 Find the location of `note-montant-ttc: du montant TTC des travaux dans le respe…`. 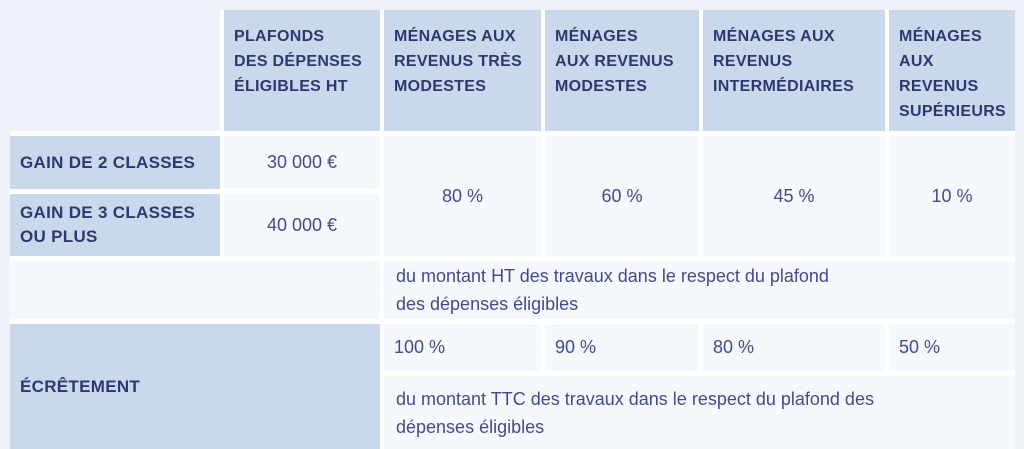

note-montant-ttc: du montant TTC des travaux dans le respe… is located at coordinates (699, 412).